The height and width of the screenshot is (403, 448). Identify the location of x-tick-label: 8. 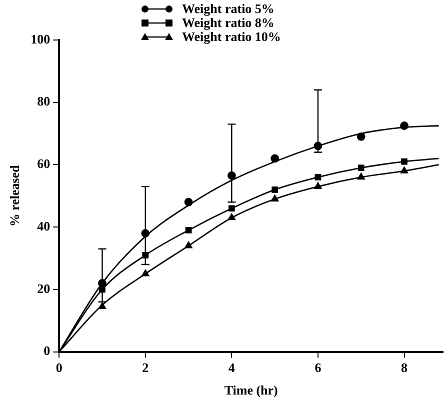
(404, 367).